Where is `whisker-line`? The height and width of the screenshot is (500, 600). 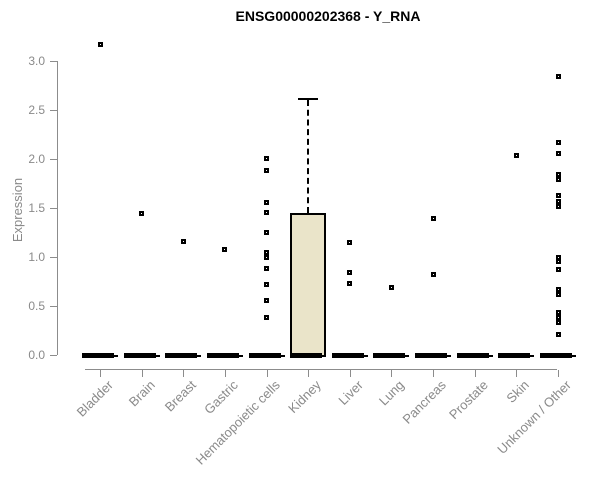 whisker-line is located at coordinates (308, 156).